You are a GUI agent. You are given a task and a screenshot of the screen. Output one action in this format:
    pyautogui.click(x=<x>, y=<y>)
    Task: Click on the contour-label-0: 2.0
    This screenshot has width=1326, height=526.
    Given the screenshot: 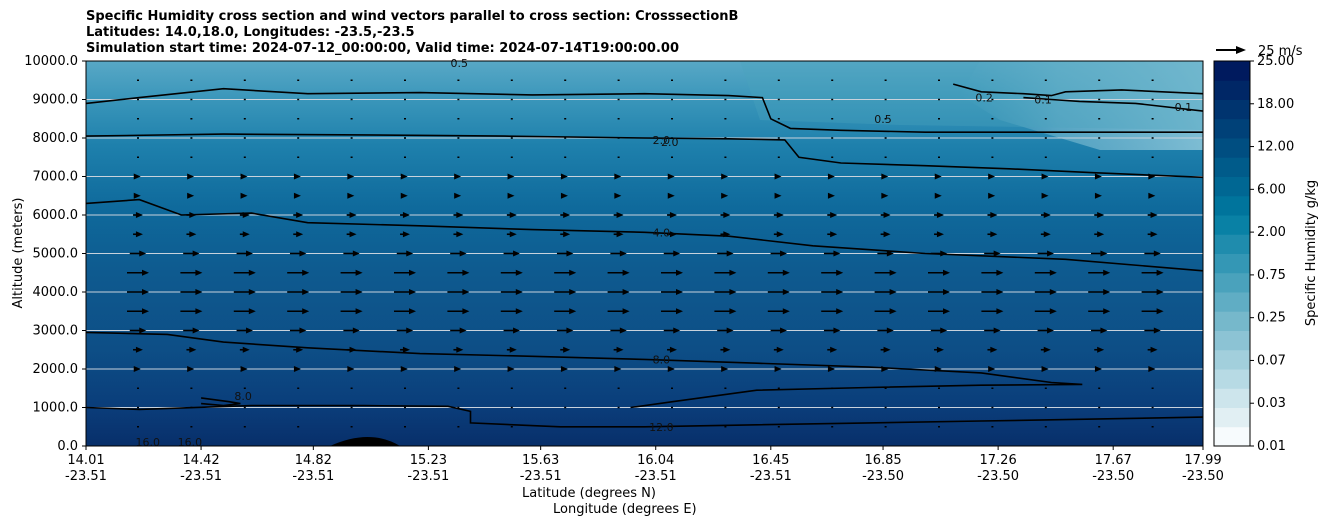 What is the action you would take?
    pyautogui.click(x=662, y=140)
    